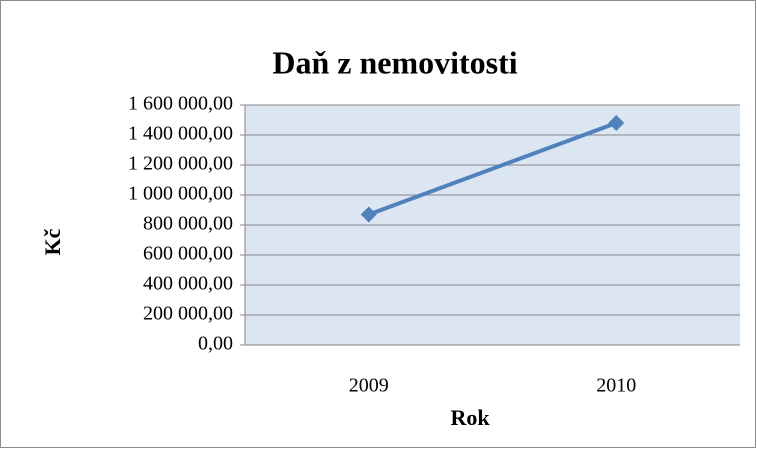 The image size is (757, 449). Describe the element at coordinates (188, 314) in the screenshot. I see `y-tick-label: 200 000,00` at that location.